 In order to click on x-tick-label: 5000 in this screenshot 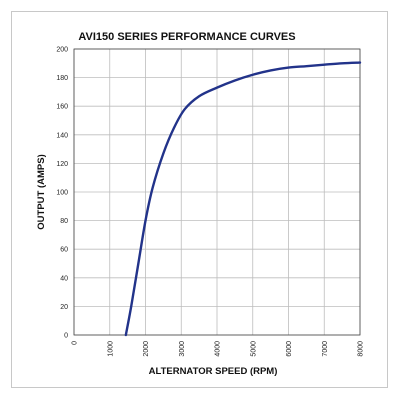, I will do `click(253, 349)`.